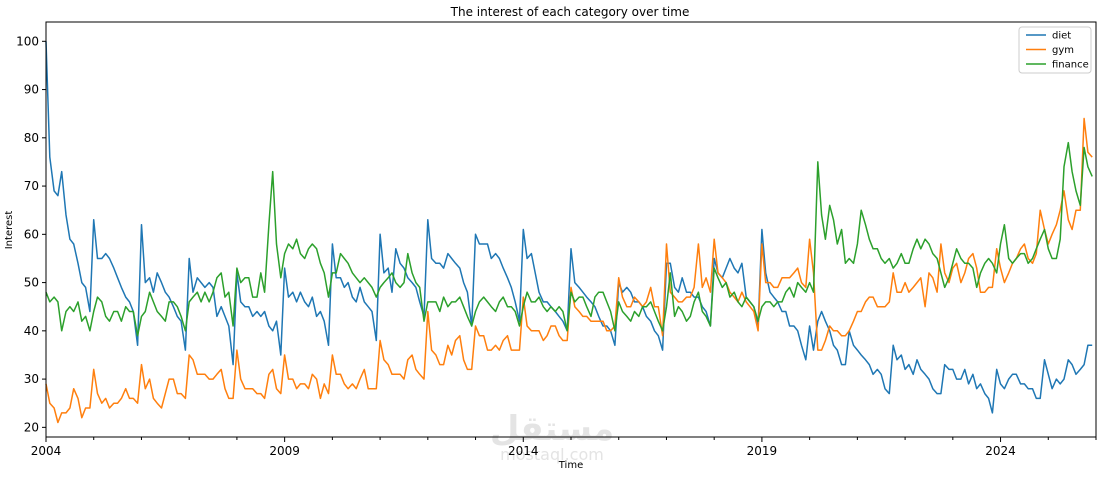 The width and height of the screenshot is (1103, 478). What do you see at coordinates (31, 379) in the screenshot?
I see `y-tick-label: 30` at bounding box center [31, 379].